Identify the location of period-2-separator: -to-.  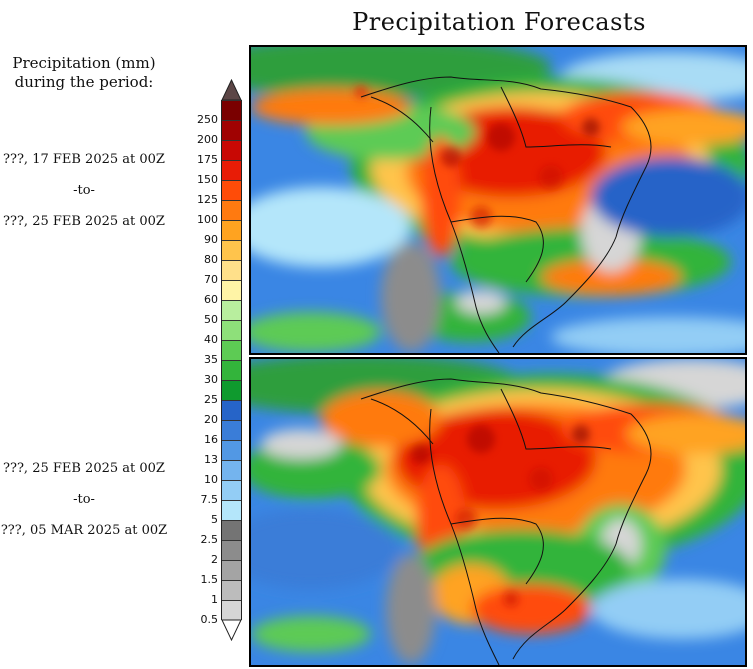
(84, 499).